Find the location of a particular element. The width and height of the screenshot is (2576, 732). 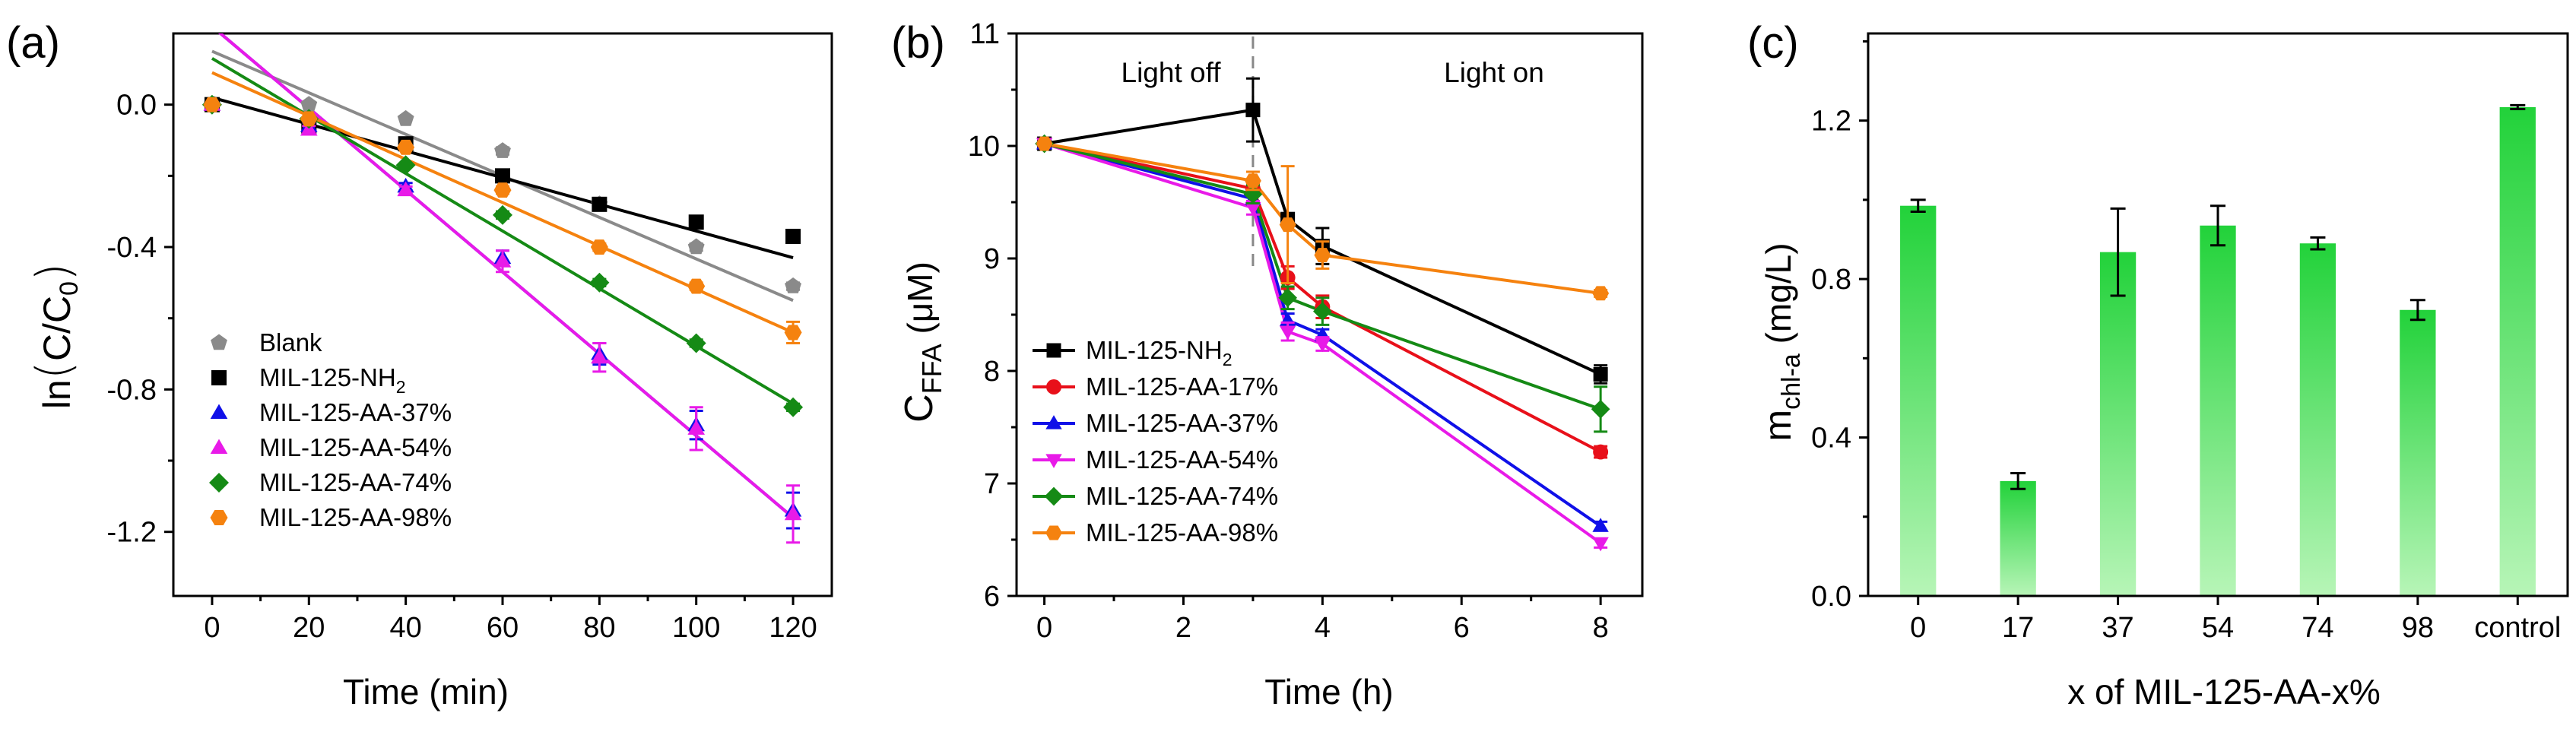

panel-b-legend-label-aa98: MIL-125-AA-98% is located at coordinates (1182, 532).